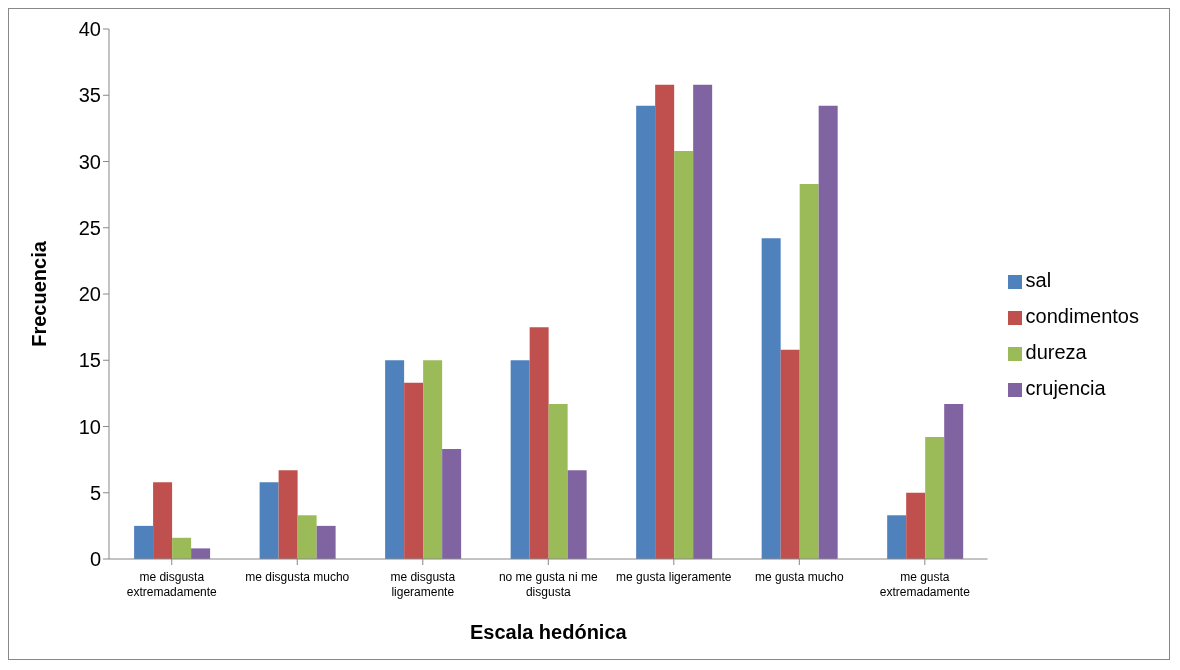  I want to click on y-tick-label: 10, so click(89, 426).